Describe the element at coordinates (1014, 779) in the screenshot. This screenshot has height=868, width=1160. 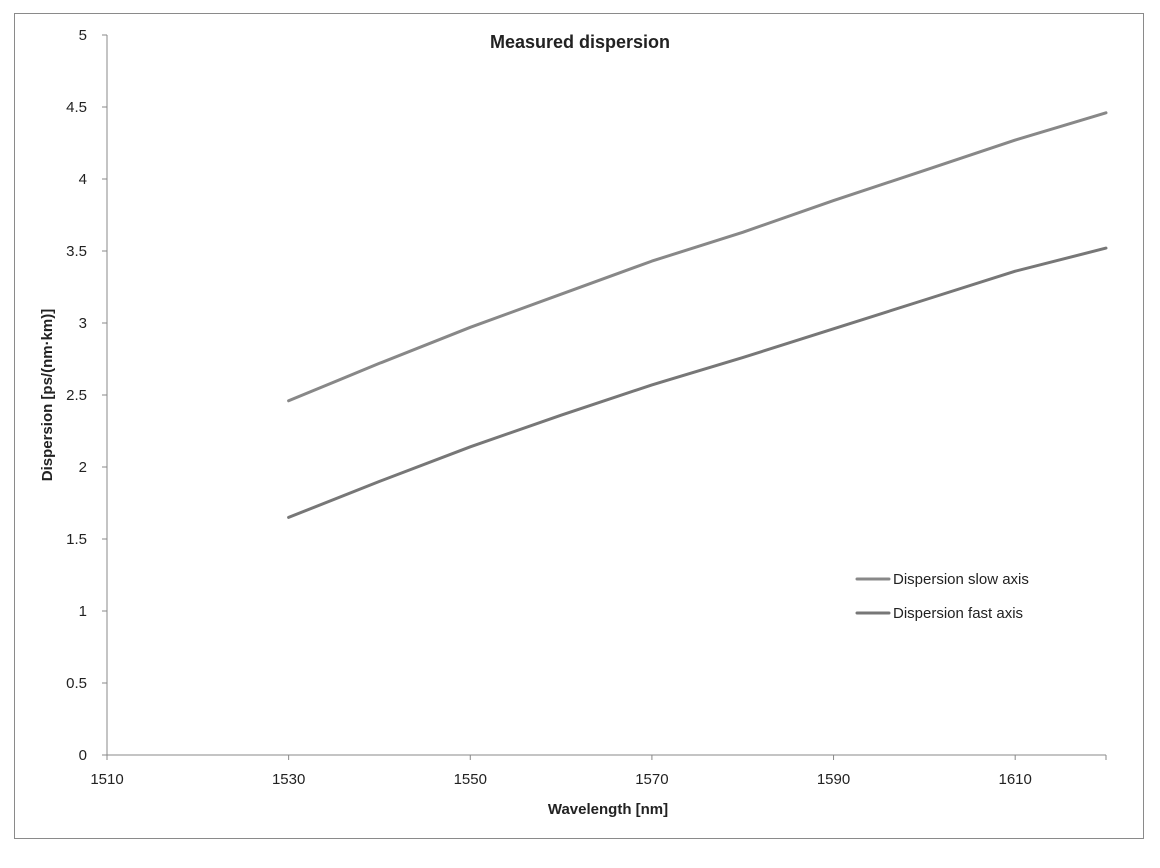
I see `x-tick-label: 1610` at that location.